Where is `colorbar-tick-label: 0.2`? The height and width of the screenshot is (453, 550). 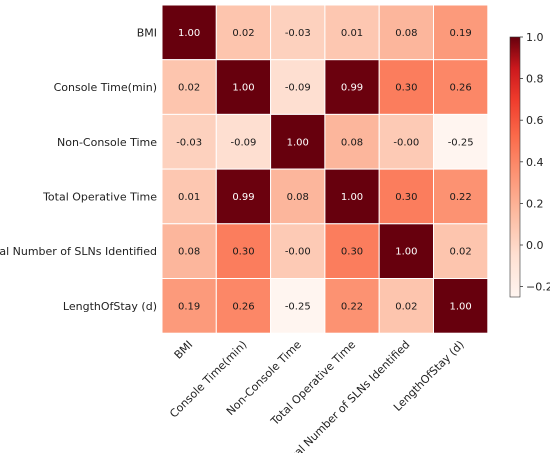
colorbar-tick-label: 0.2 is located at coordinates (535, 203).